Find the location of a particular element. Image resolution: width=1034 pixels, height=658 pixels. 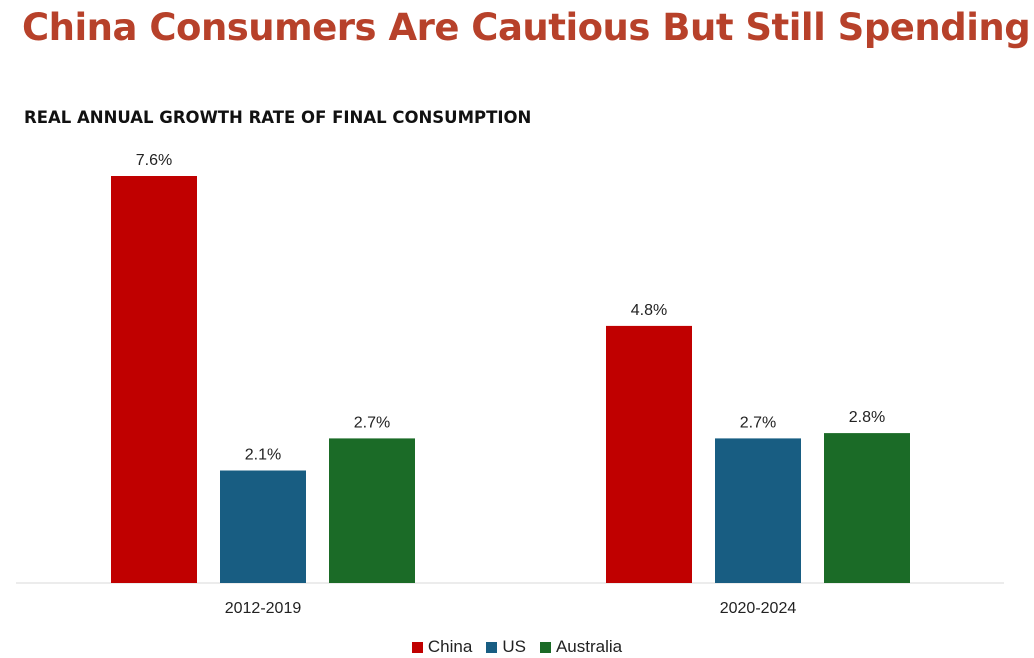

legend-item-australia: Australia is located at coordinates (581, 647).